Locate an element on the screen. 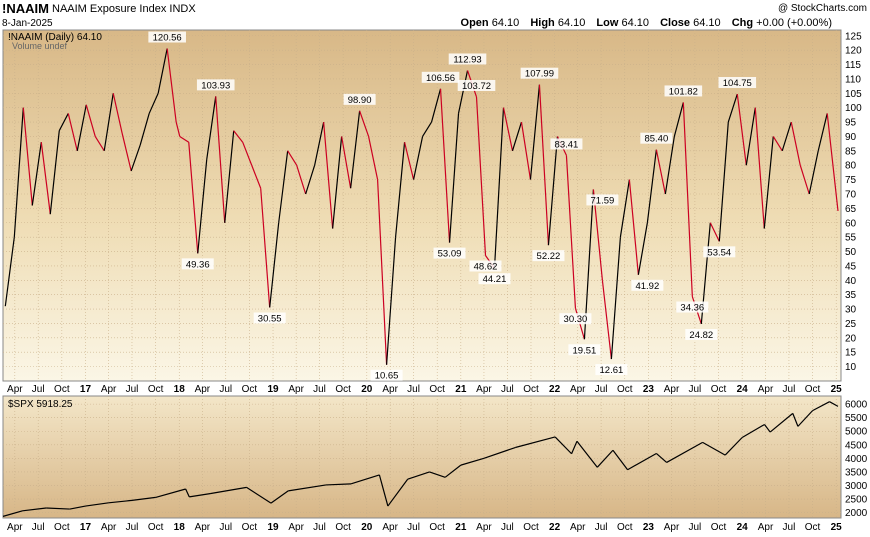  low-label: Low is located at coordinates (607, 23).